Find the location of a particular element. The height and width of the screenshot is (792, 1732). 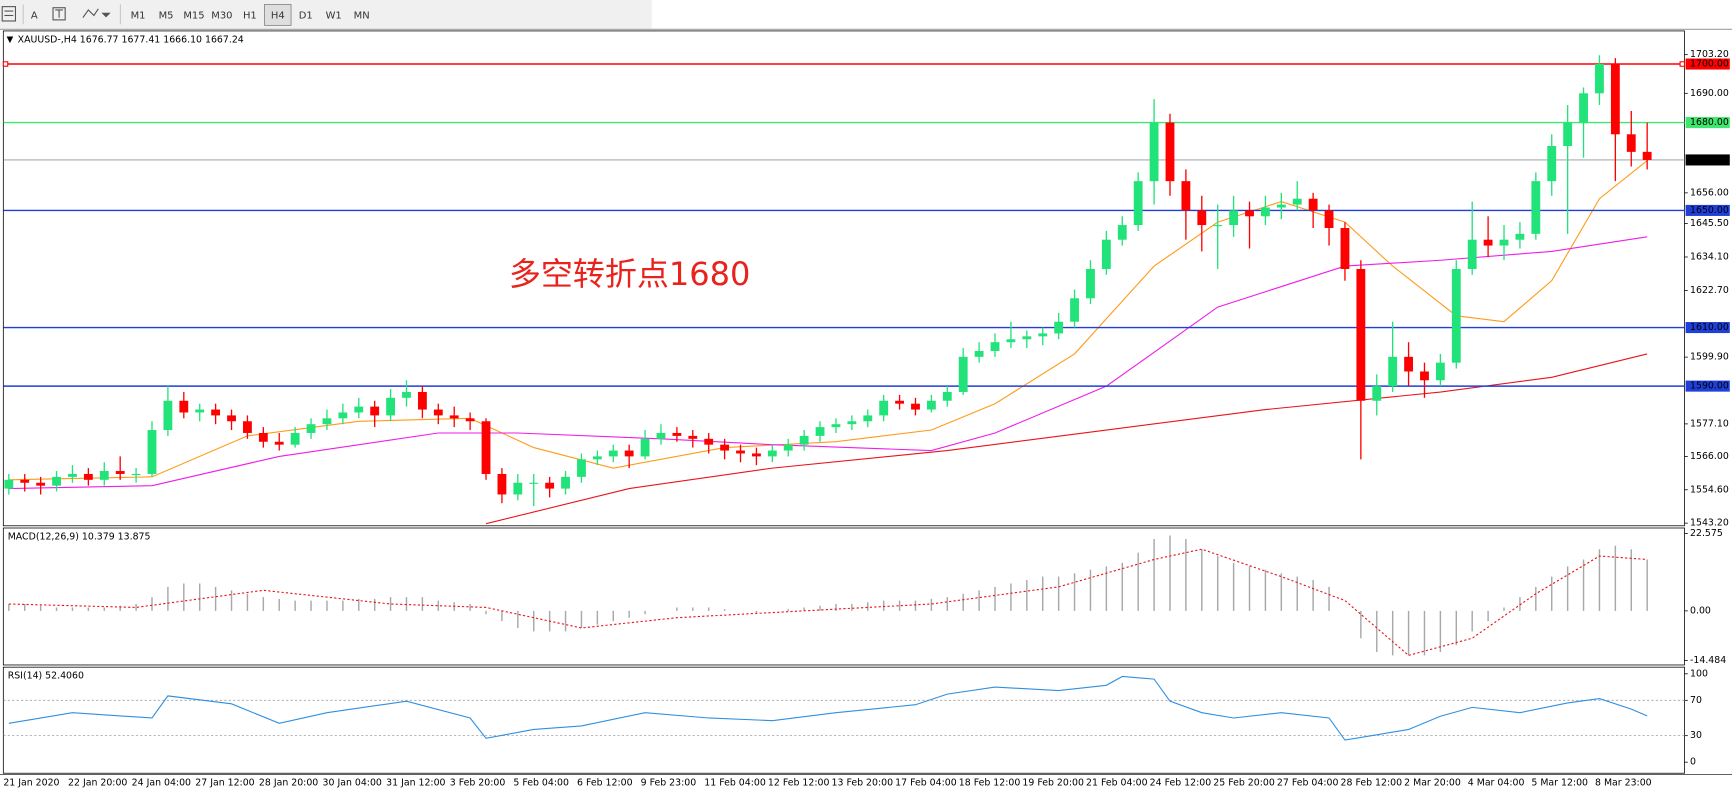

timeframe-label: H4 is located at coordinates (278, 15).